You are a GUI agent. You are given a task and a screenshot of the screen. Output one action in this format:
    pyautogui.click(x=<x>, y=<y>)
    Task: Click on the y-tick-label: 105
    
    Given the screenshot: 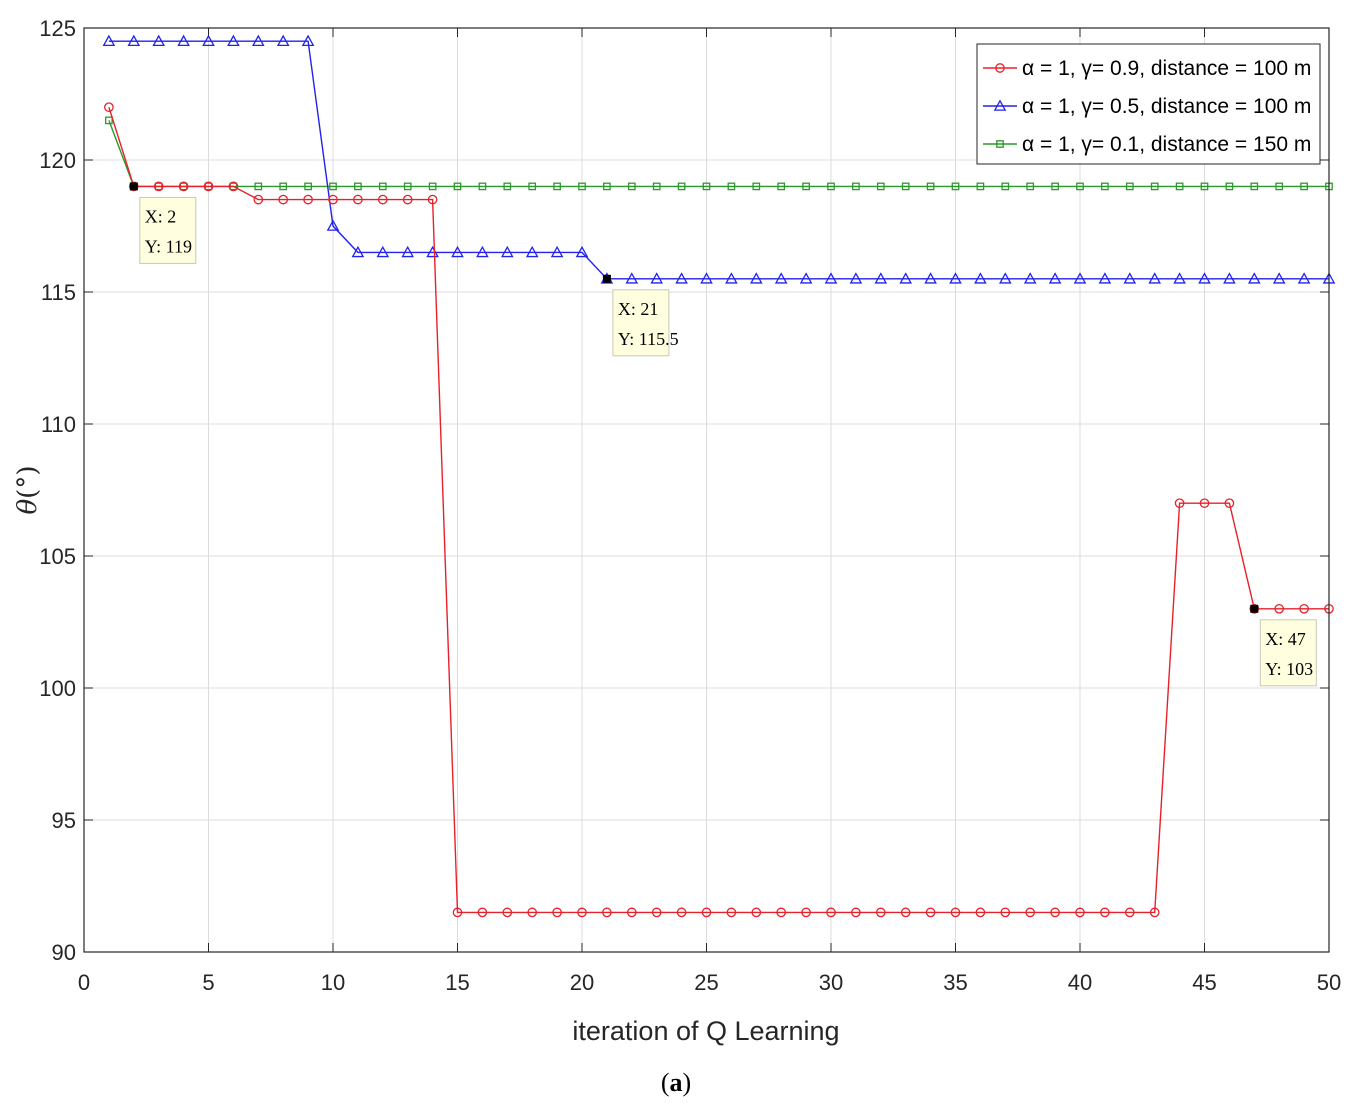 What is the action you would take?
    pyautogui.click(x=57, y=556)
    